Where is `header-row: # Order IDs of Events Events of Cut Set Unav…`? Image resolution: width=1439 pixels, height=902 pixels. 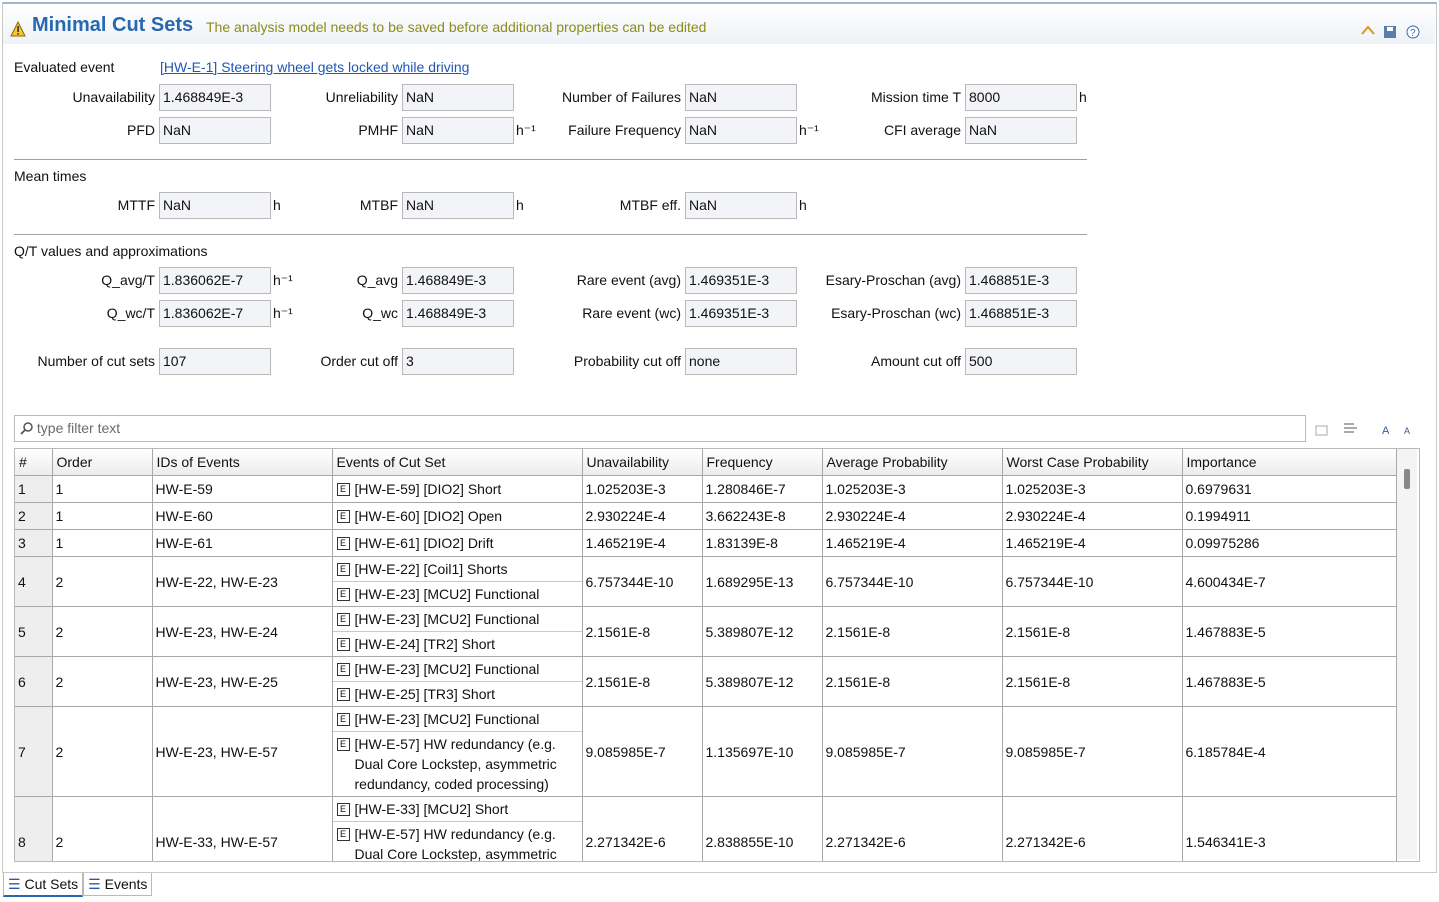
header-row: # Order IDs of Events Events of Cut Set Unav… is located at coordinates (706, 462).